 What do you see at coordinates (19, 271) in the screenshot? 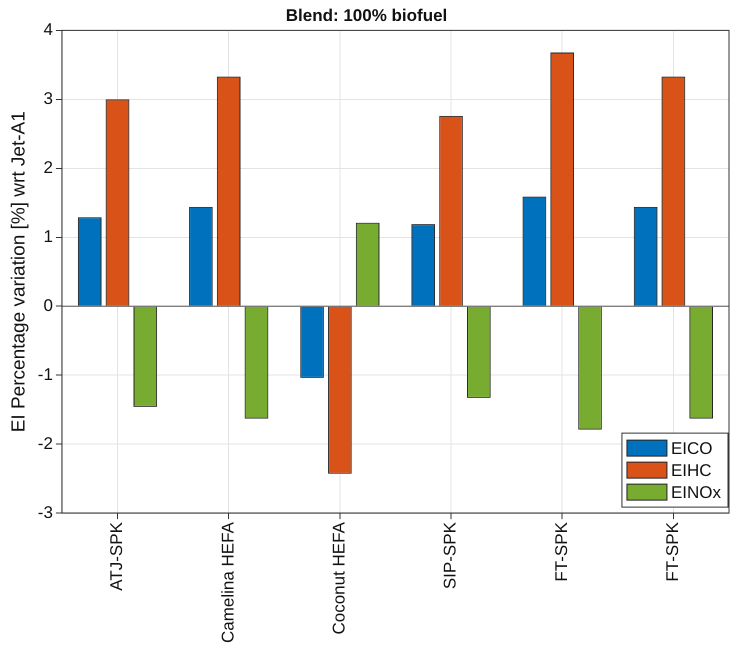
I see `y-axis-title: EI Percentage variation [%] wrt Jet-A1` at bounding box center [19, 271].